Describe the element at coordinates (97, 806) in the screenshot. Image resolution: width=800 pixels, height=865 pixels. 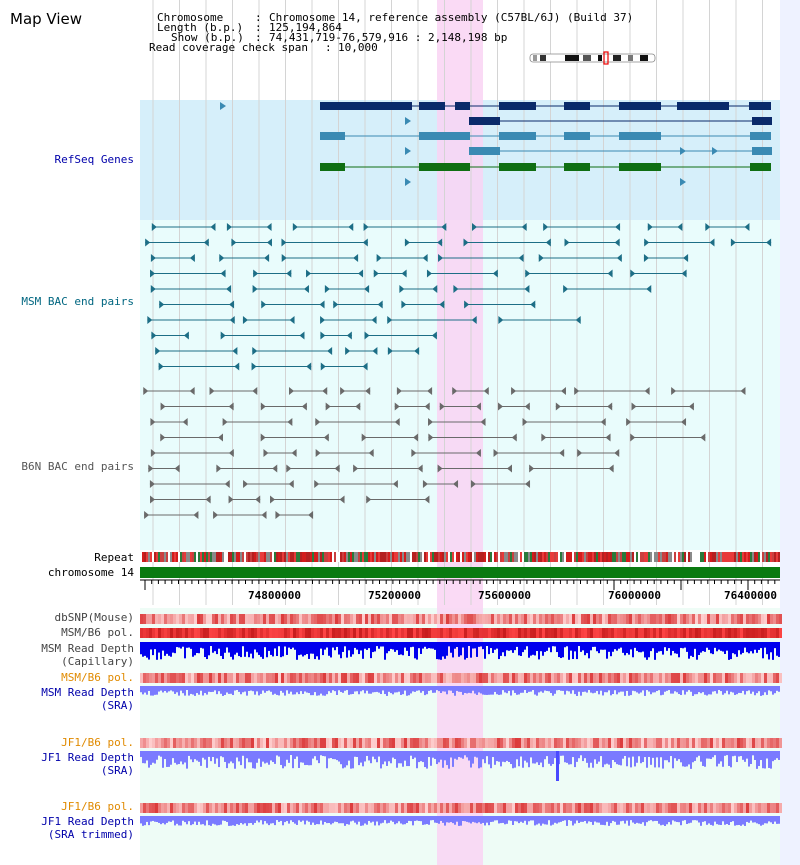
I see `track-label-jf1-b6-pol-2: JF1/B6 pol.` at that location.